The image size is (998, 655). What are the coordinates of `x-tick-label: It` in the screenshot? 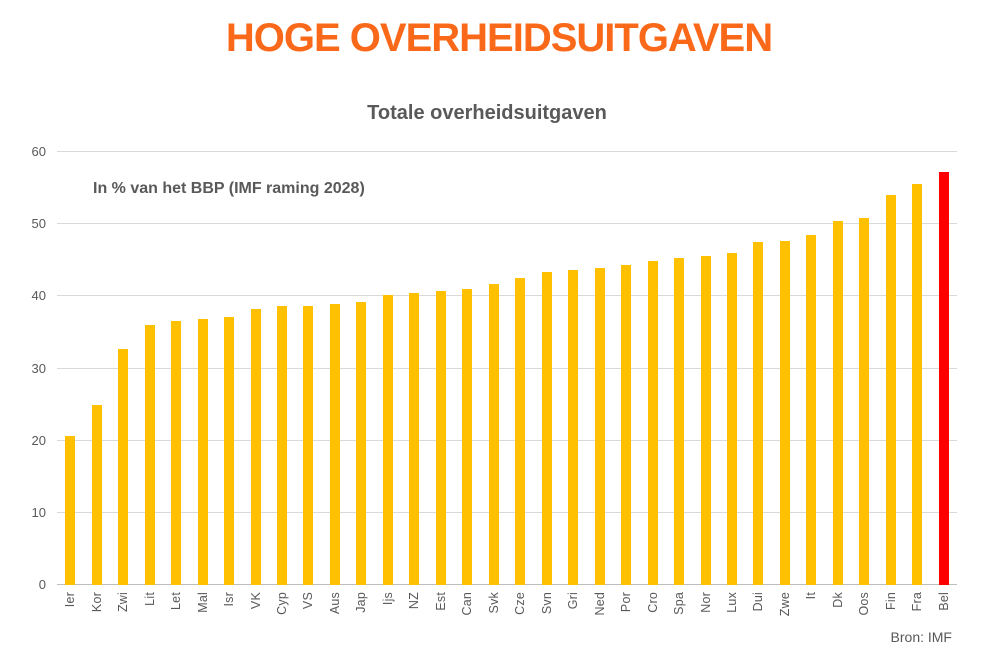 It's located at (811, 596).